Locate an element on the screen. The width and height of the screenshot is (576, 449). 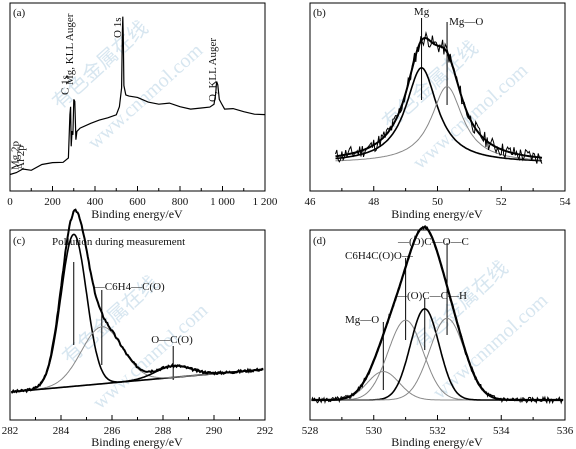
panel-b-raw-line is located at coordinates (439, 97).